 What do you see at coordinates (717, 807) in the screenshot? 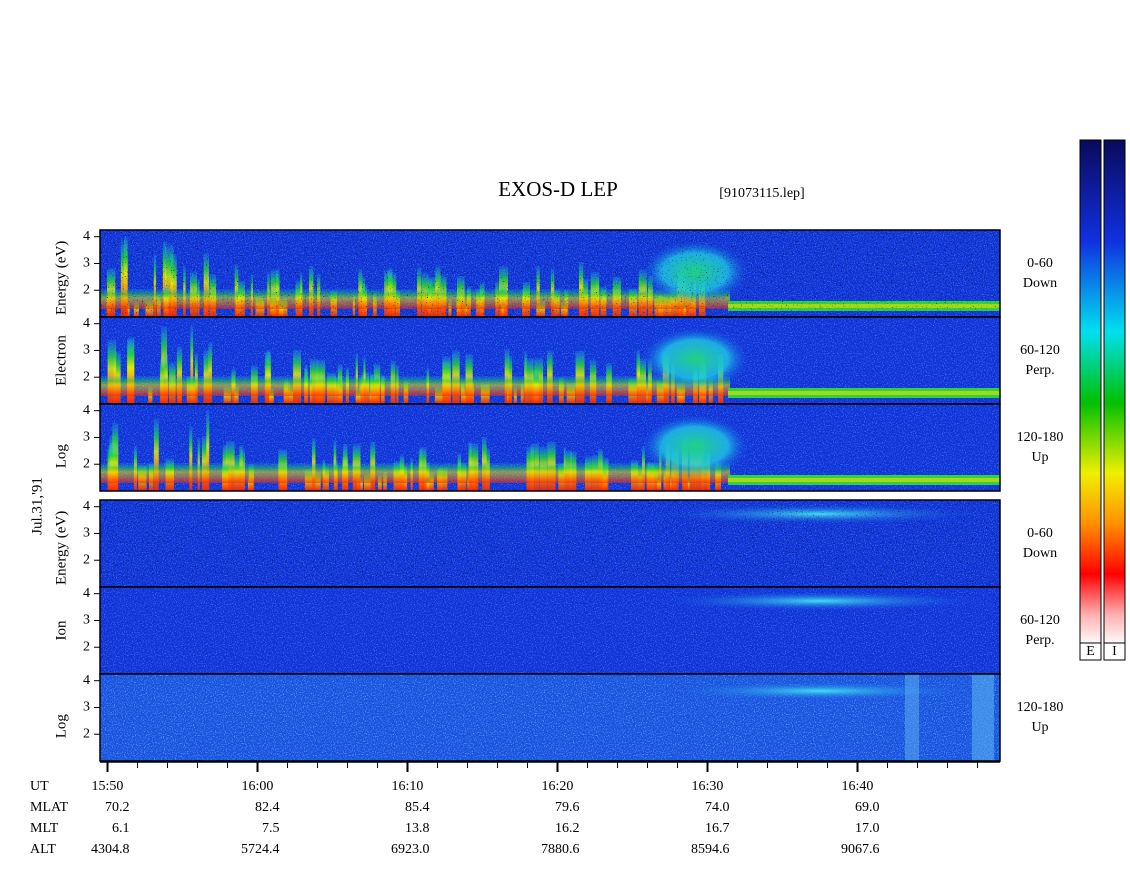
I see `ephemeris-value: 74.0` at bounding box center [717, 807].